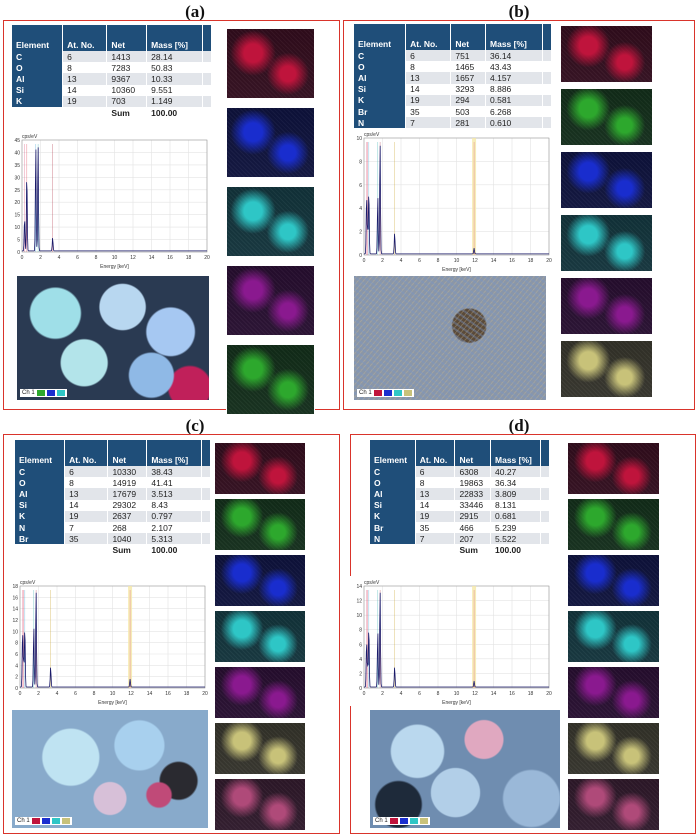 This screenshot has width=699, height=837. Describe the element at coordinates (380, 123) in the screenshot. I see `element-cell: N` at that location.